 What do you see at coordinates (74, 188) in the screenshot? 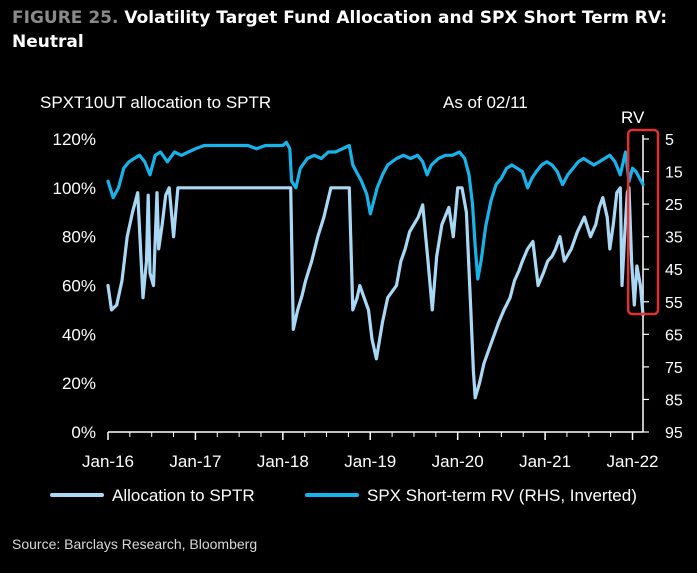
I see `y-tick-label: 100%` at bounding box center [74, 188].